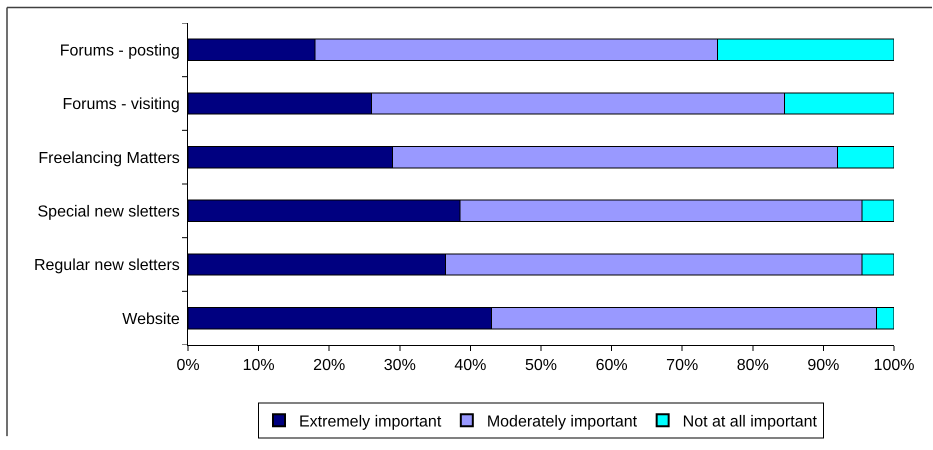 This screenshot has width=933, height=450. Describe the element at coordinates (109, 211) in the screenshot. I see `y-tick-label: Special new sletters` at that location.